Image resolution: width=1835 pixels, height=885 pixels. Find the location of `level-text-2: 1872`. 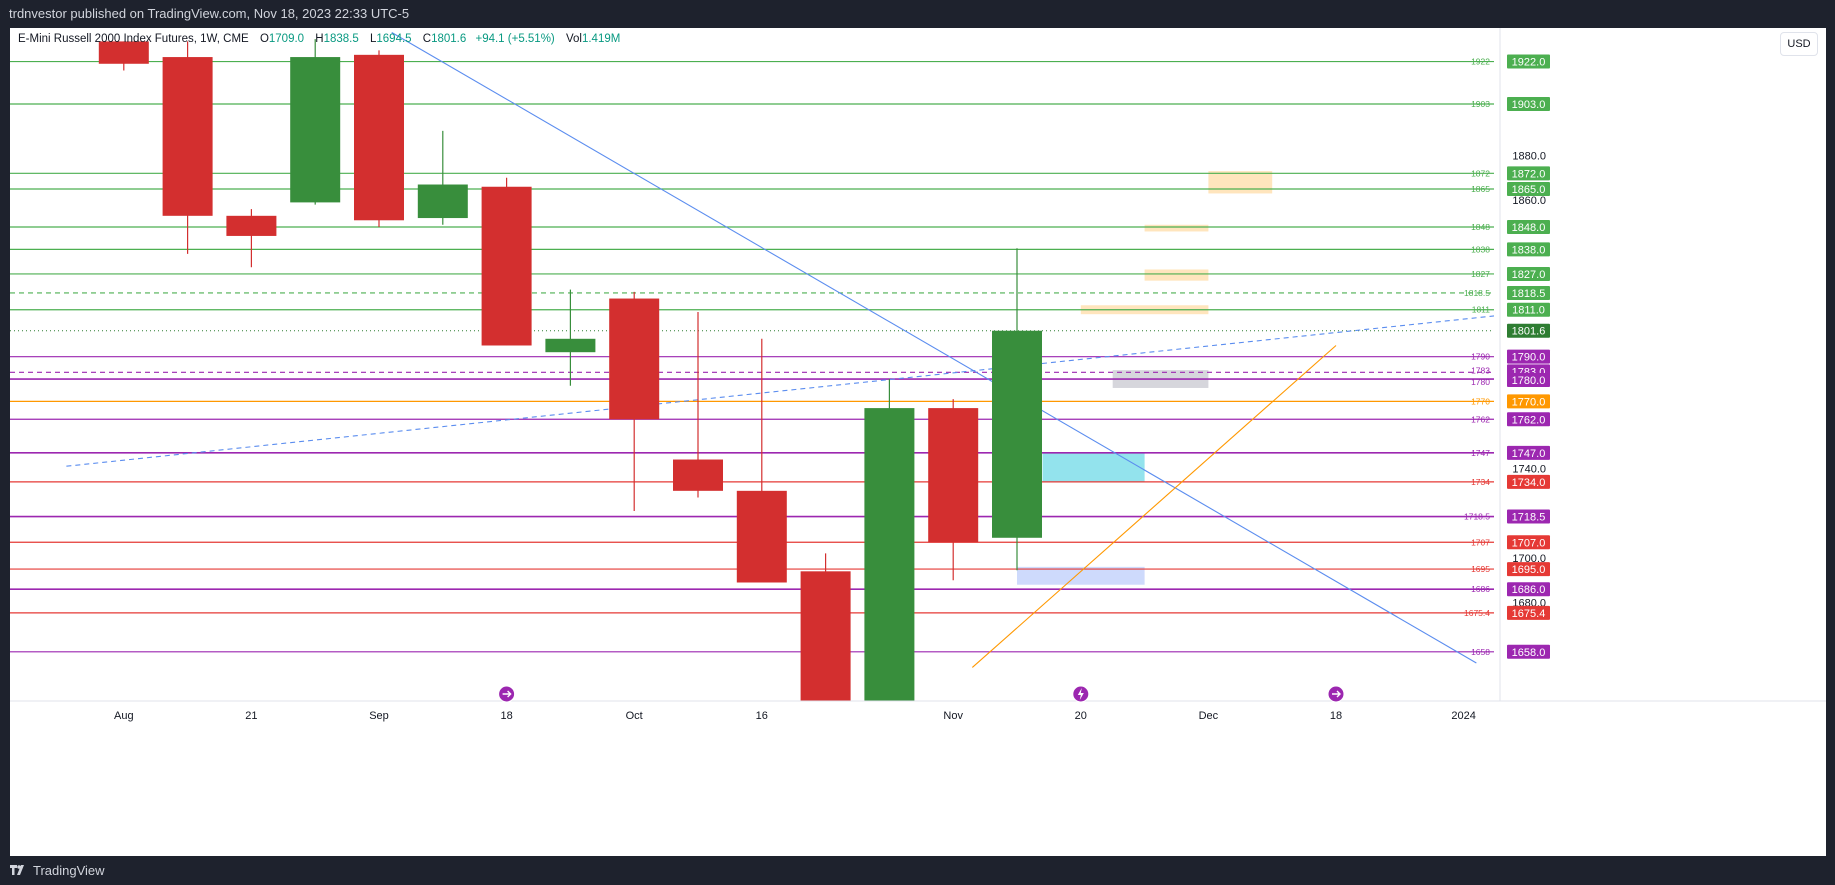

level-text-2: 1872 is located at coordinates (1480, 173).